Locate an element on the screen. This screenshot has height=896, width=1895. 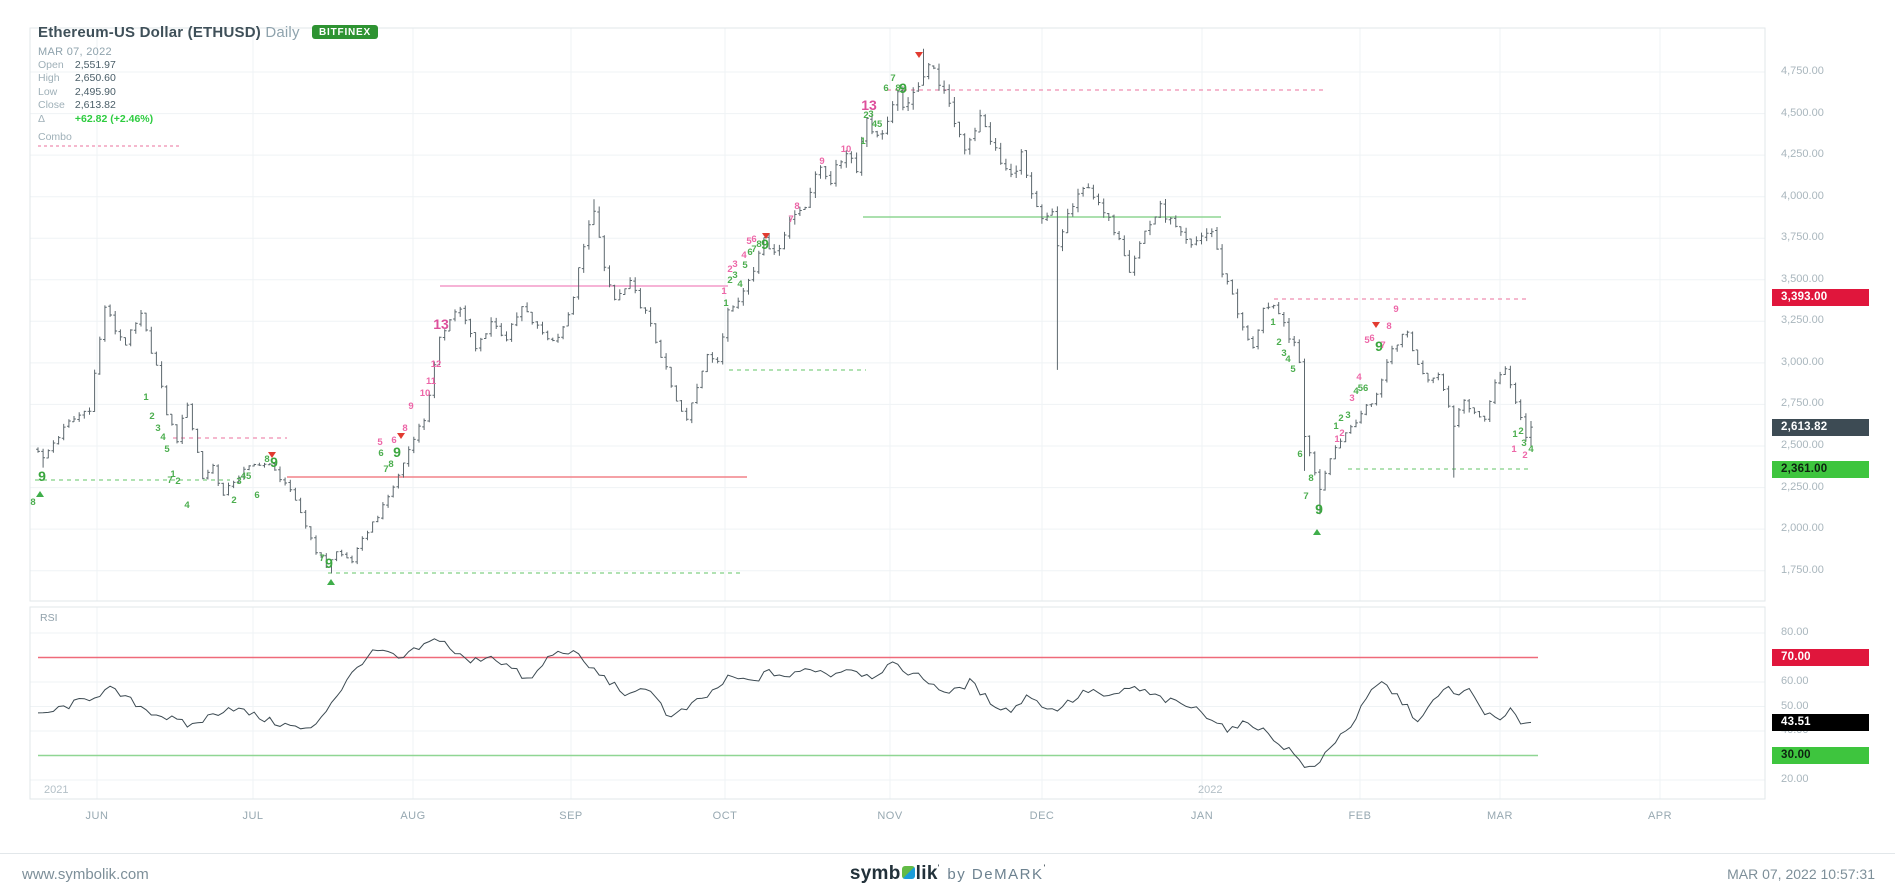
month-axis-label: SEP is located at coordinates (571, 816).